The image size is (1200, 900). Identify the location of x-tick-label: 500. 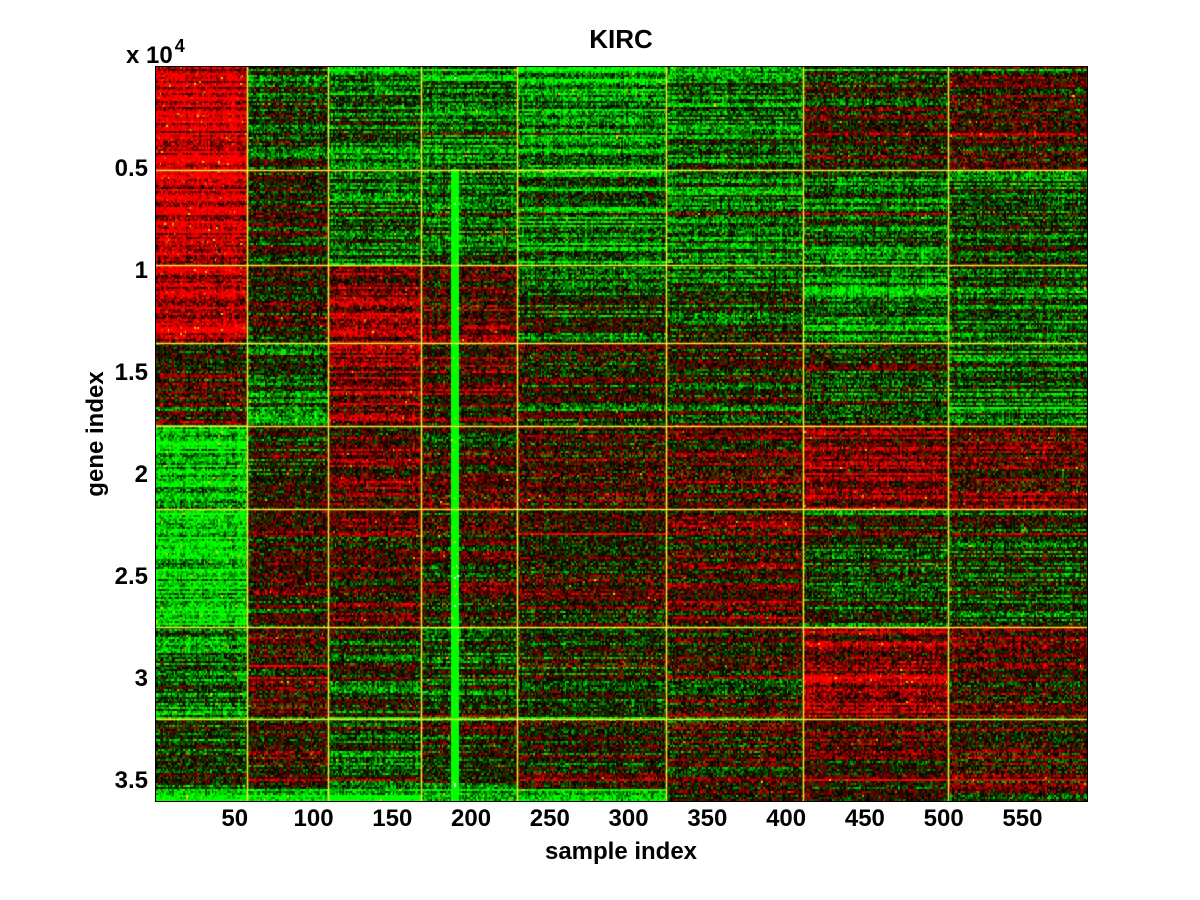
(943, 818).